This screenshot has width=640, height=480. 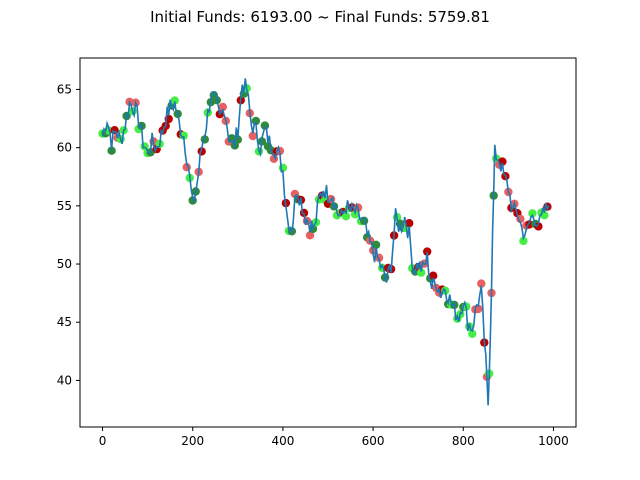 What do you see at coordinates (373, 441) in the screenshot?
I see `x-tick-label: 600` at bounding box center [373, 441].